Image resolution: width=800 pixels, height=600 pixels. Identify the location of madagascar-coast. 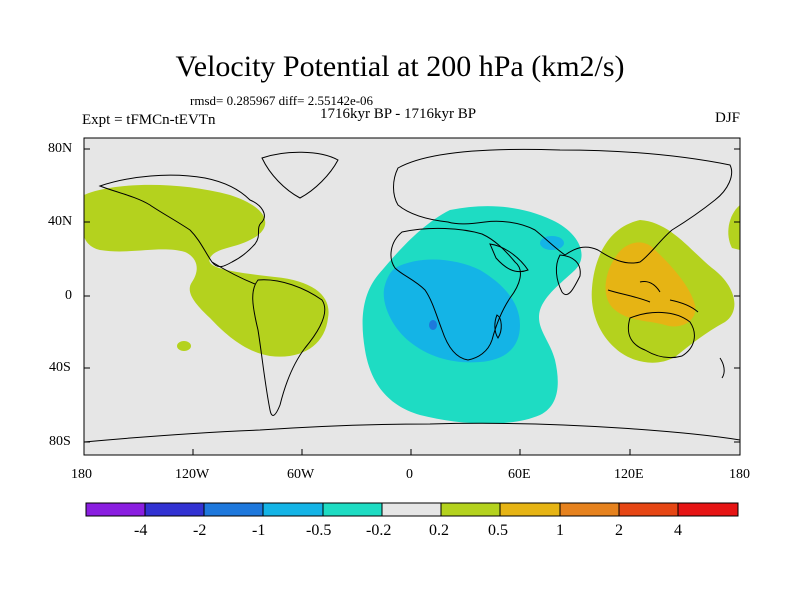
(498, 326).